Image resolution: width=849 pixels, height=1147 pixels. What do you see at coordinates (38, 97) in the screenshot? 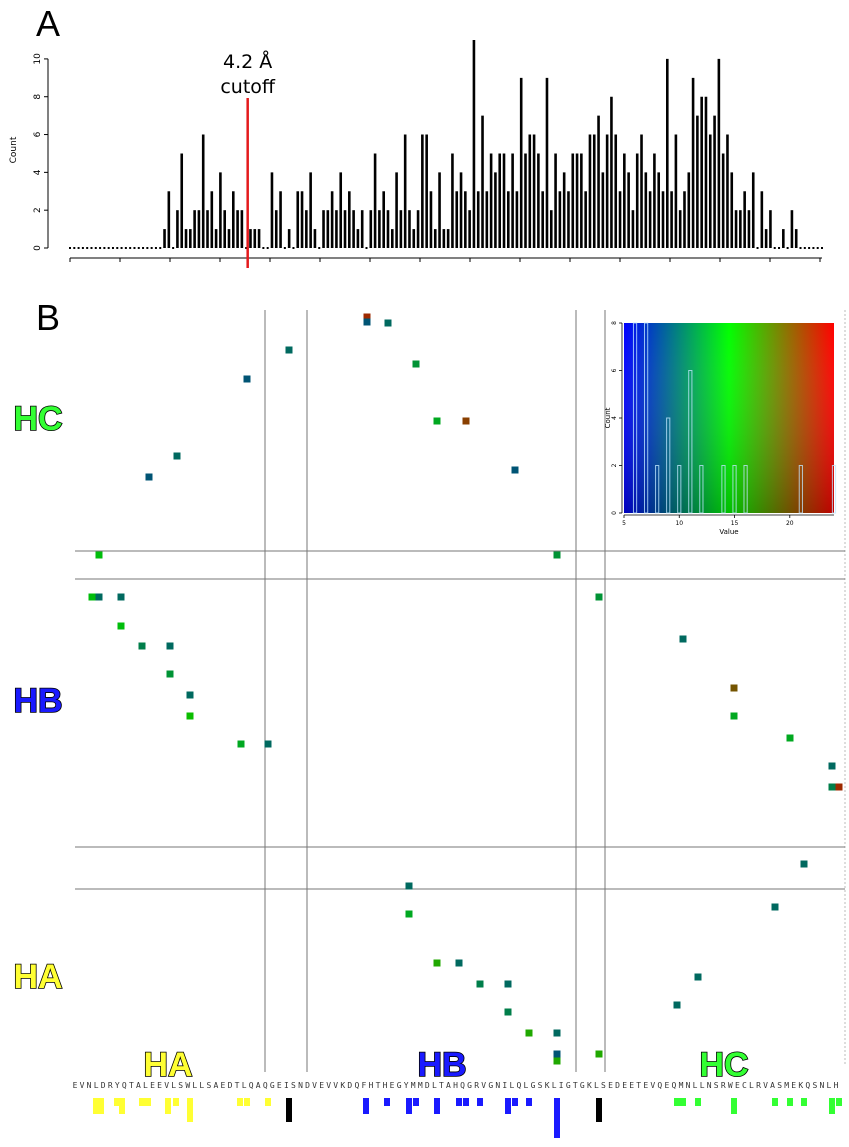
I see `y-tick-label: 8` at bounding box center [38, 97].